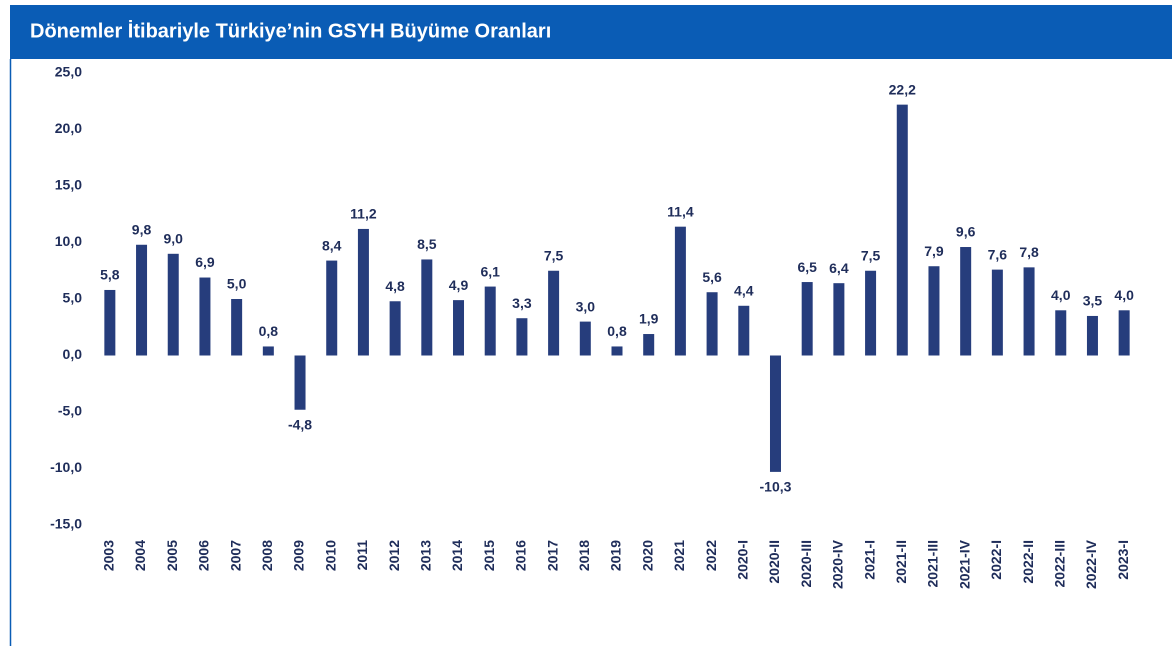  What do you see at coordinates (490, 271) in the screenshot?
I see `value-label: 6,1` at bounding box center [490, 271].